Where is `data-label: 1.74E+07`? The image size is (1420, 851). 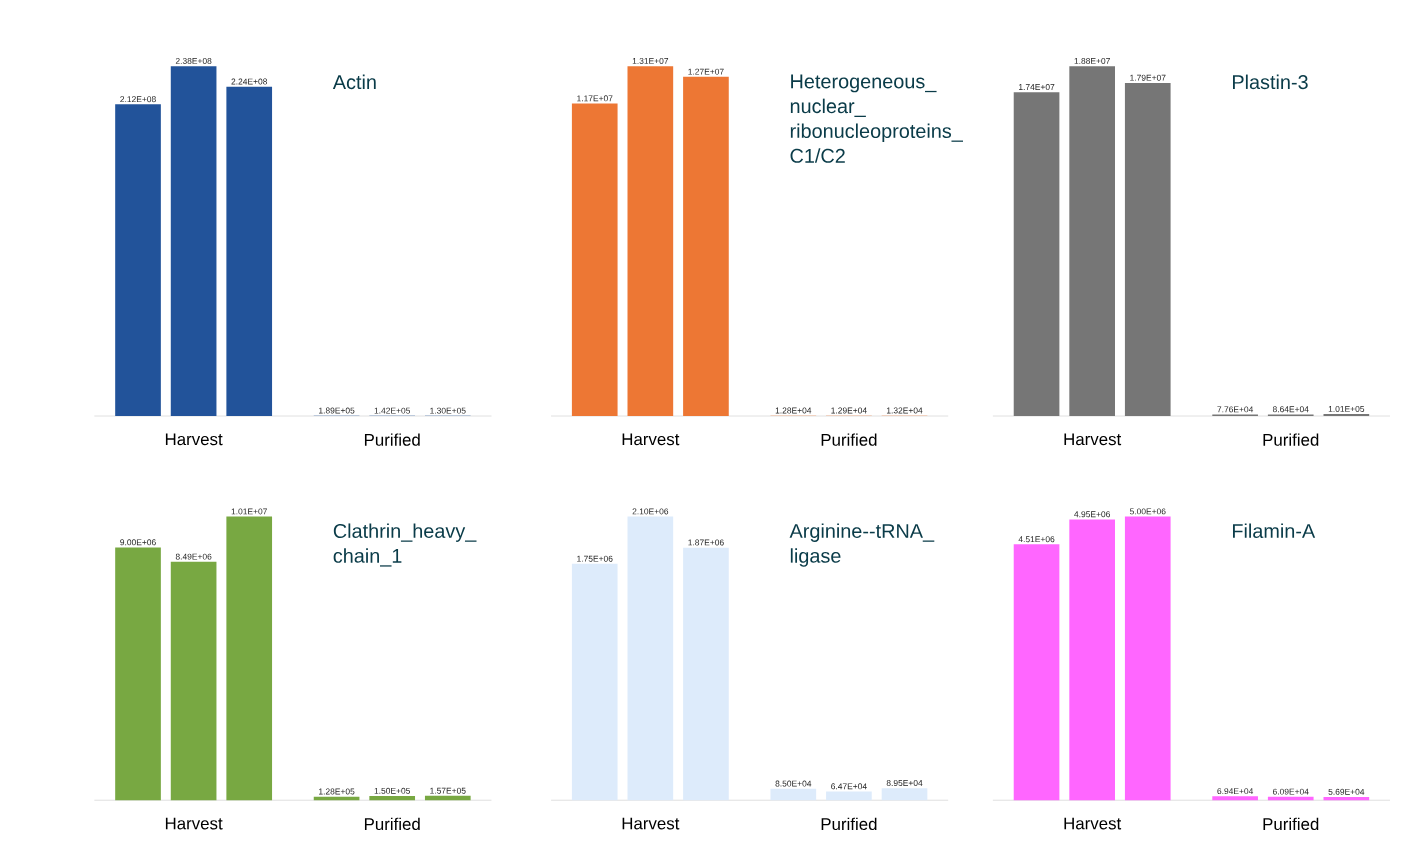
data-label: 1.74E+07 is located at coordinates (1037, 87).